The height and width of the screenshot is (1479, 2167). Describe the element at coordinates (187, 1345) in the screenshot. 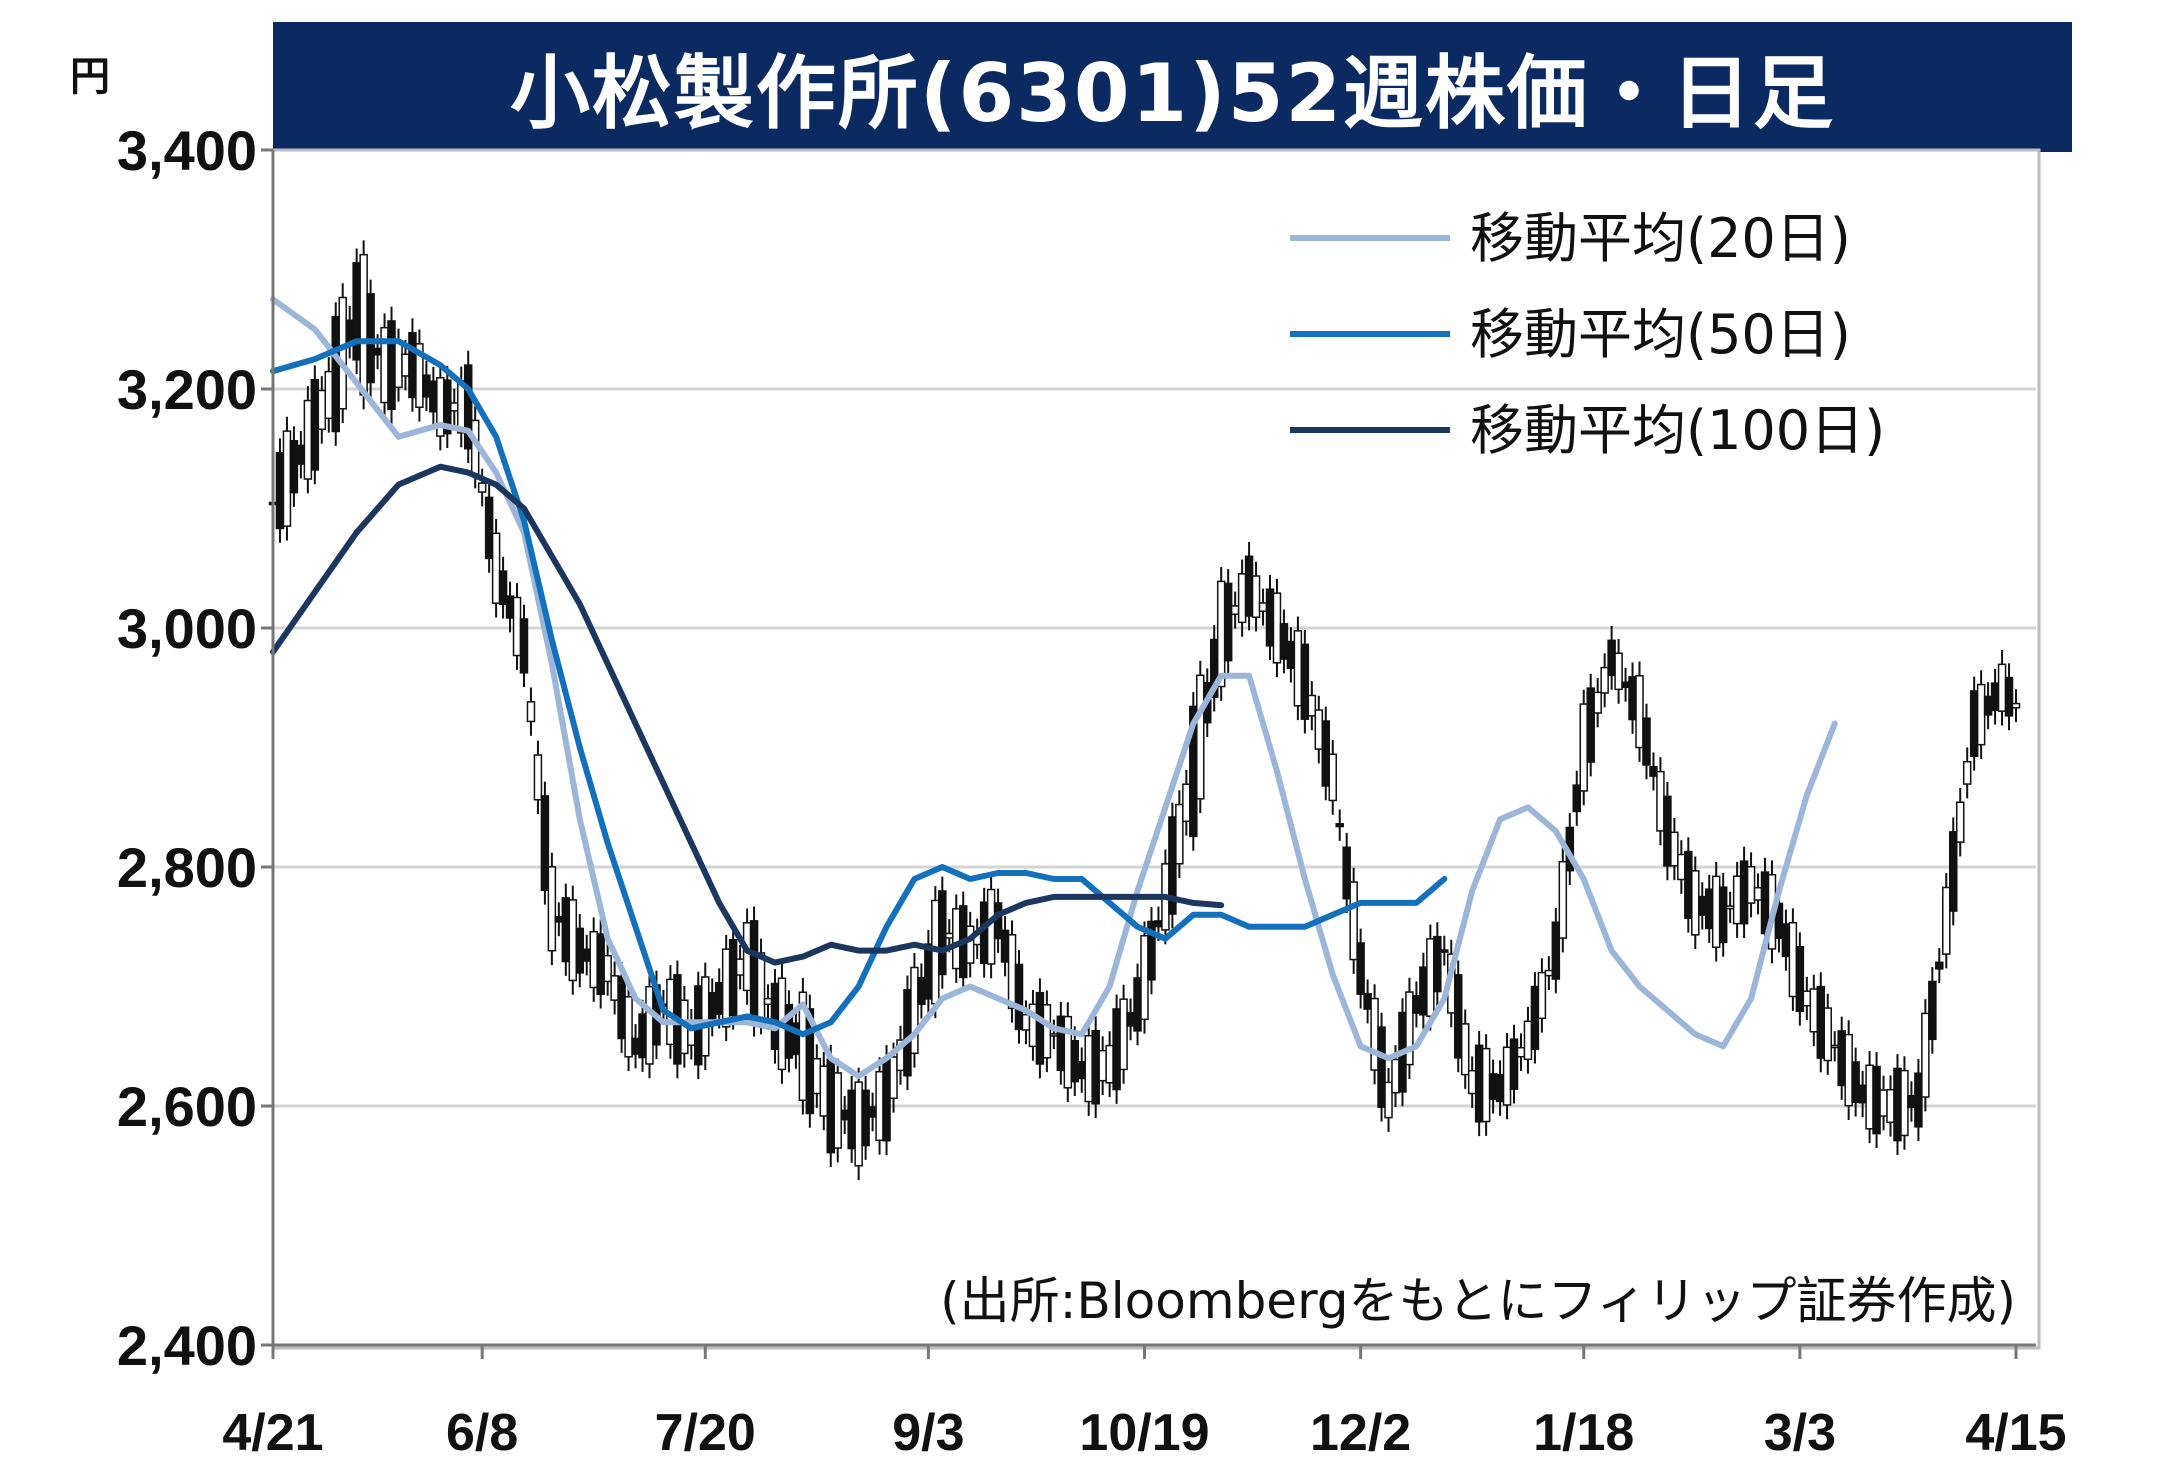

I see `y-tick-label: 2,400` at that location.